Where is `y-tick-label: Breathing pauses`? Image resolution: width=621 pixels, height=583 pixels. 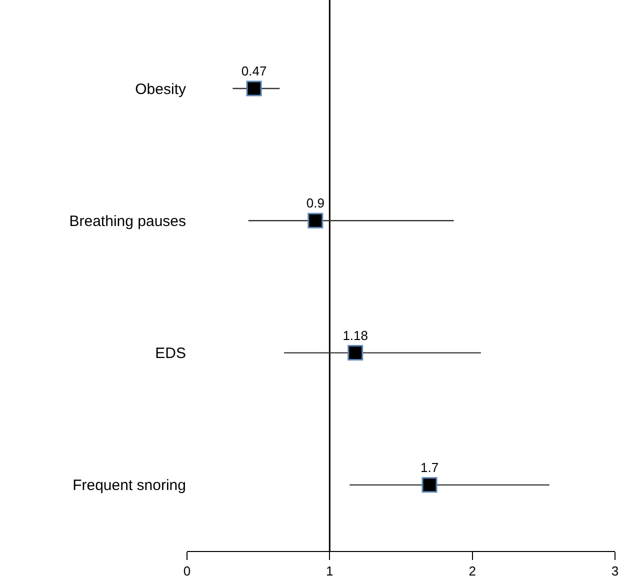
y-tick-label: Breathing pauses is located at coordinates (127, 221).